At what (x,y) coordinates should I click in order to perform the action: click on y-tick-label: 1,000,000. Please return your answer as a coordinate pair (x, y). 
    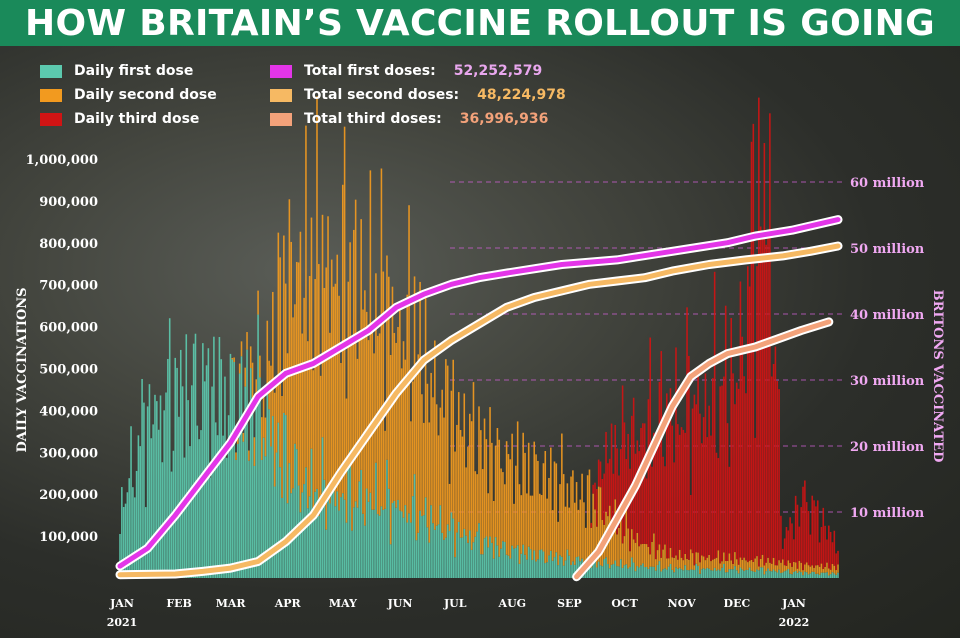
    Looking at the image, I should click on (62, 160).